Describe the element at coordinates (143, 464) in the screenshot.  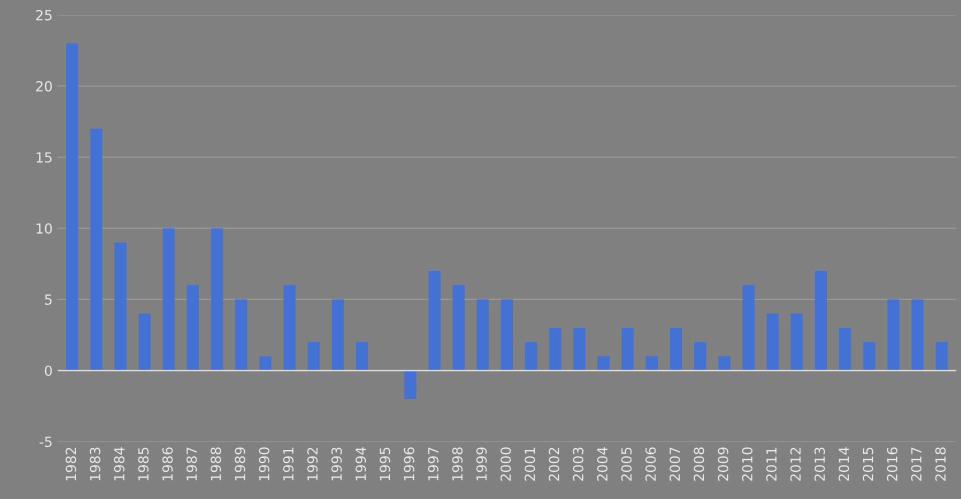
I see `x-tick-label: 1985` at that location.